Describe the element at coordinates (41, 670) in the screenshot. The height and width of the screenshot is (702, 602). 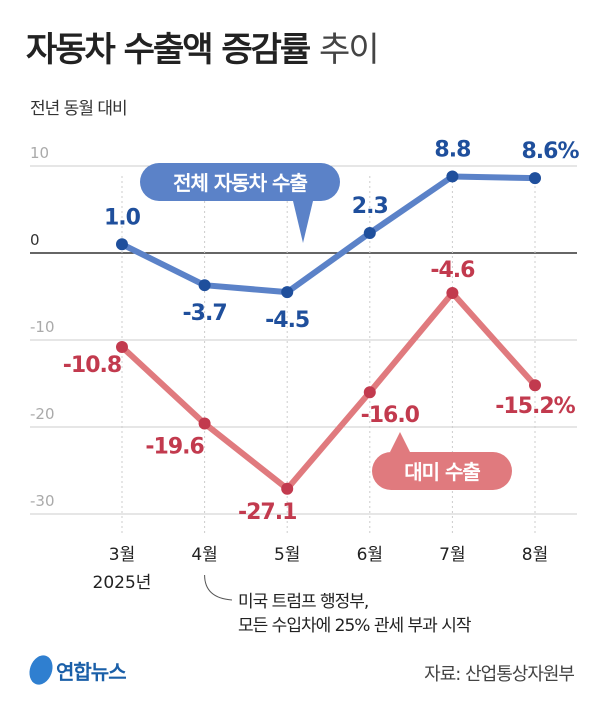
I see `logo-icon` at that location.